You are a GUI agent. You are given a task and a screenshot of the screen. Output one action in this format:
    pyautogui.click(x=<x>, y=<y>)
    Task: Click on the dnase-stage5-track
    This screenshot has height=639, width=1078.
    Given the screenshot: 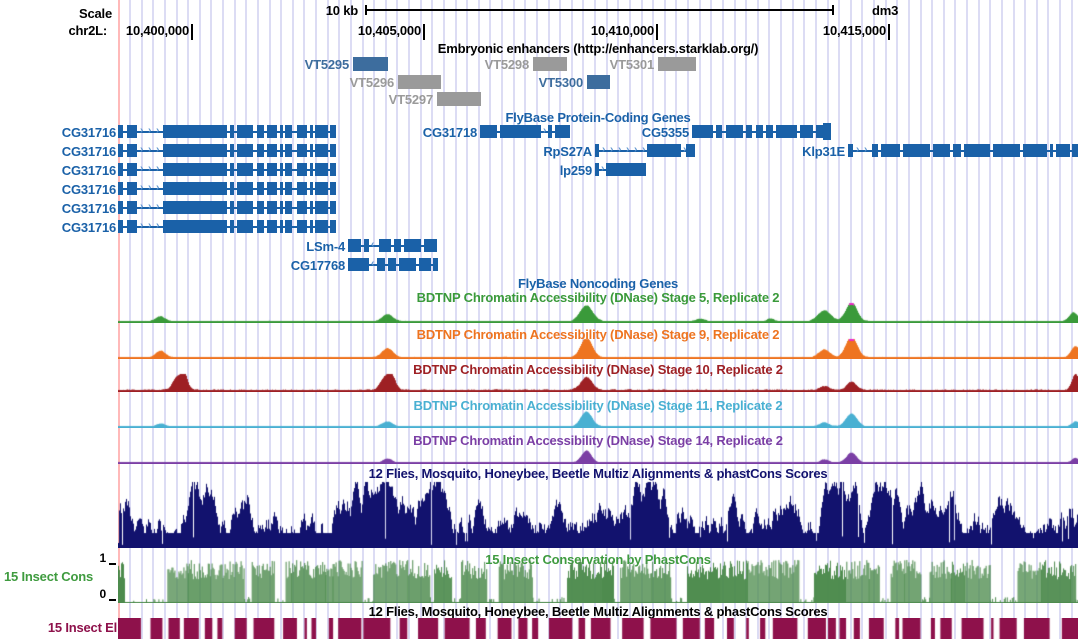 What is the action you would take?
    pyautogui.click(x=598, y=312)
    